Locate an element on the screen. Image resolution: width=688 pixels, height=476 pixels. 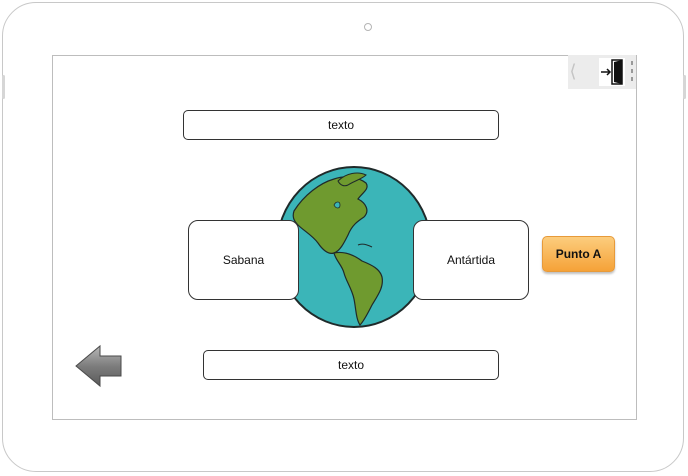
punto-a-button: Punto A is located at coordinates (578, 254).